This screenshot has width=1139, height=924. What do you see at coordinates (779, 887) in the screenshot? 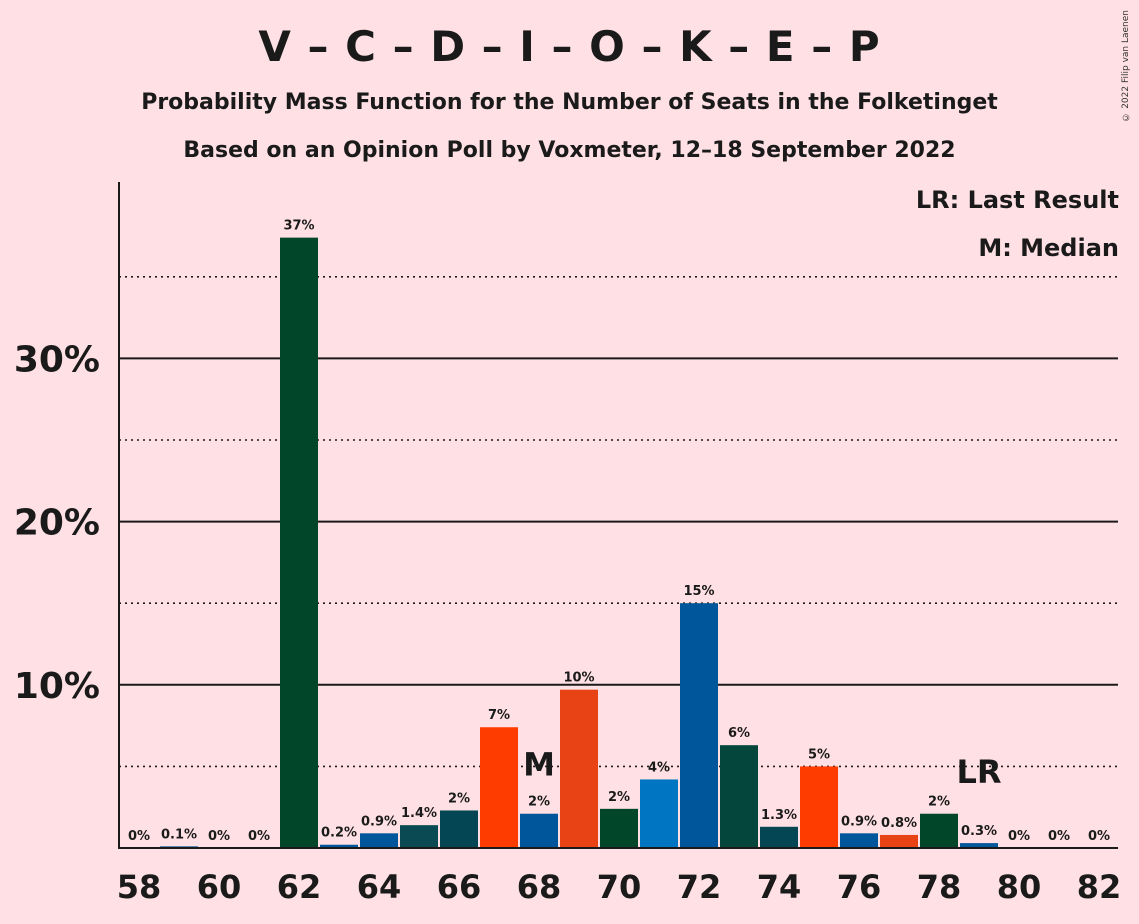
I see `x-tick-label: 74` at bounding box center [779, 887].